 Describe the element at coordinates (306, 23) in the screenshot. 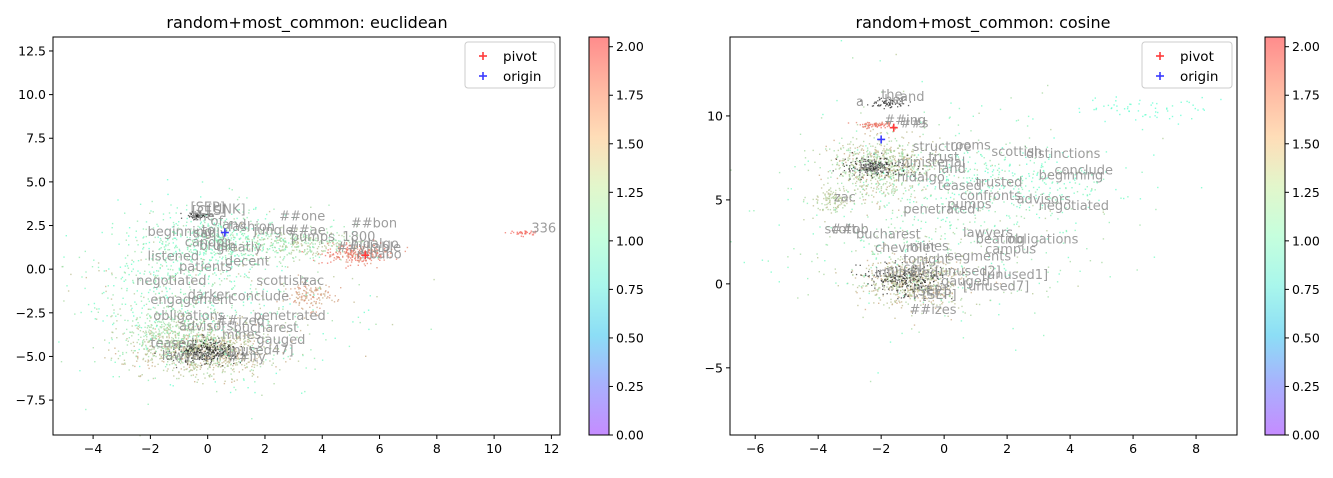

I see `chart-title: random+most_common: euclidean` at that location.